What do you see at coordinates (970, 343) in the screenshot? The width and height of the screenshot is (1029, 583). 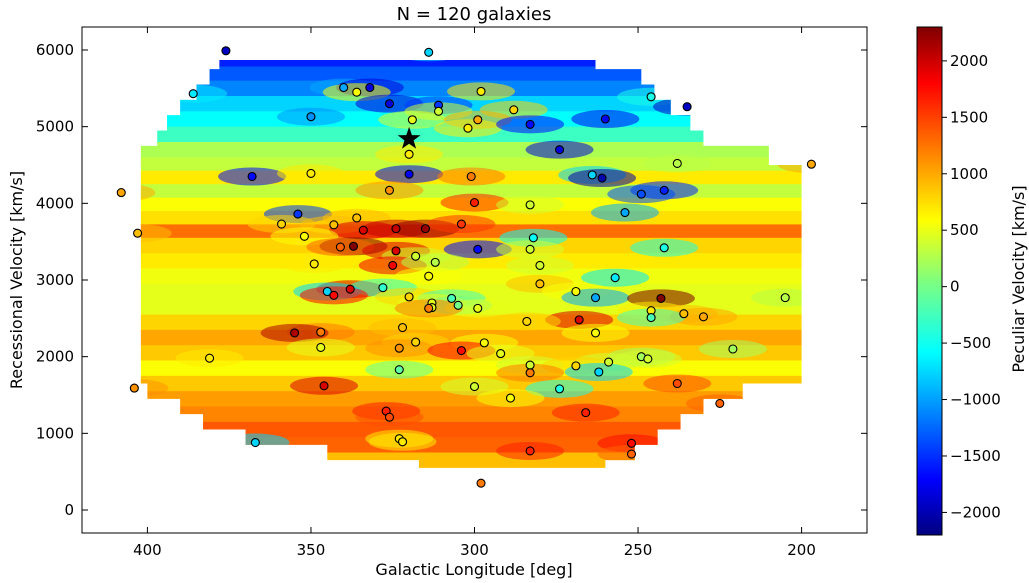 I see `colorbar-tick-label: −500` at bounding box center [970, 343].